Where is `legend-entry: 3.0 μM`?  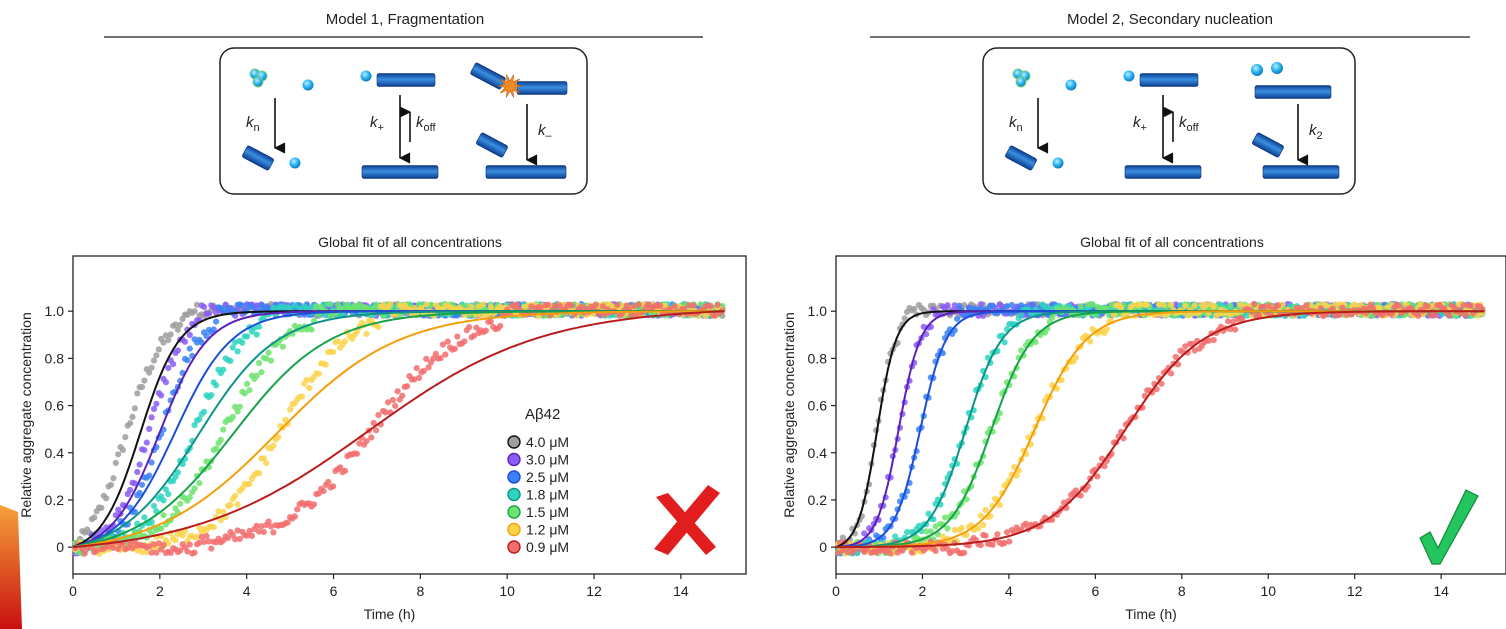
legend-entry: 3.0 μM is located at coordinates (547, 460).